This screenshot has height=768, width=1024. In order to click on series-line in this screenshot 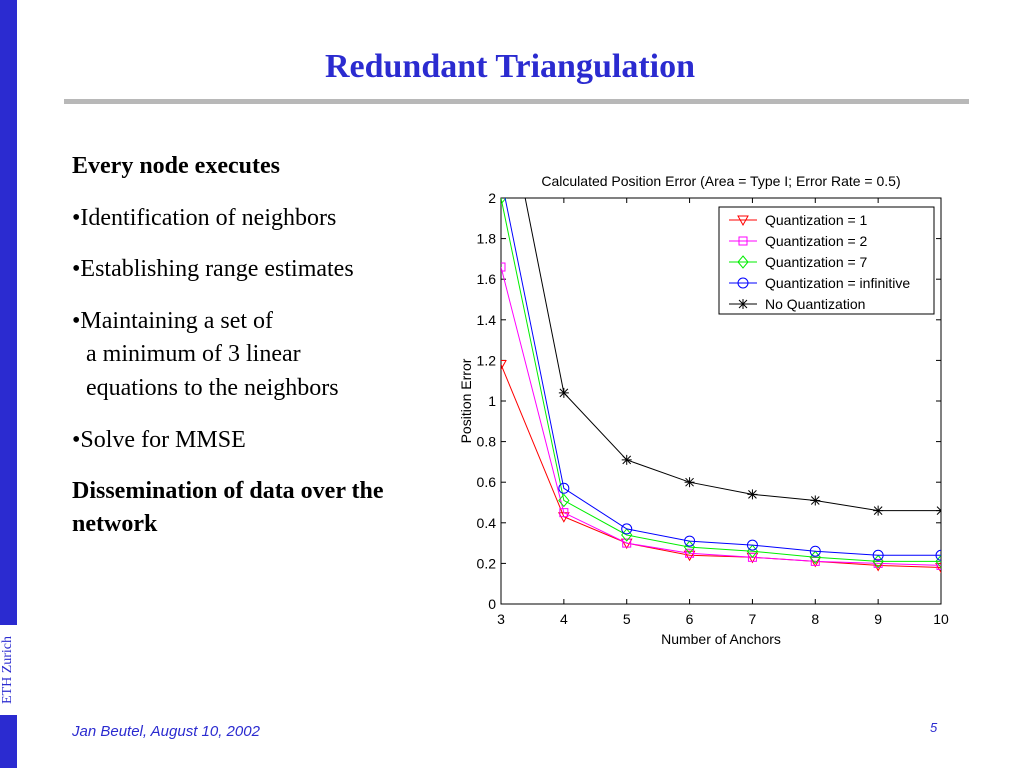, I will do `click(721, 466)`.